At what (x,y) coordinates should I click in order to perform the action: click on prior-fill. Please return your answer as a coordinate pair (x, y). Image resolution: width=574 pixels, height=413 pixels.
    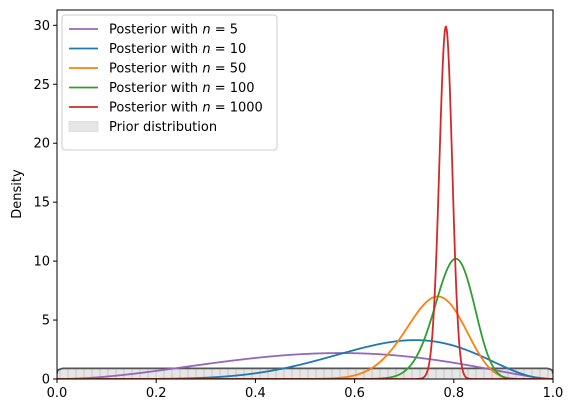
    Looking at the image, I should click on (305, 373).